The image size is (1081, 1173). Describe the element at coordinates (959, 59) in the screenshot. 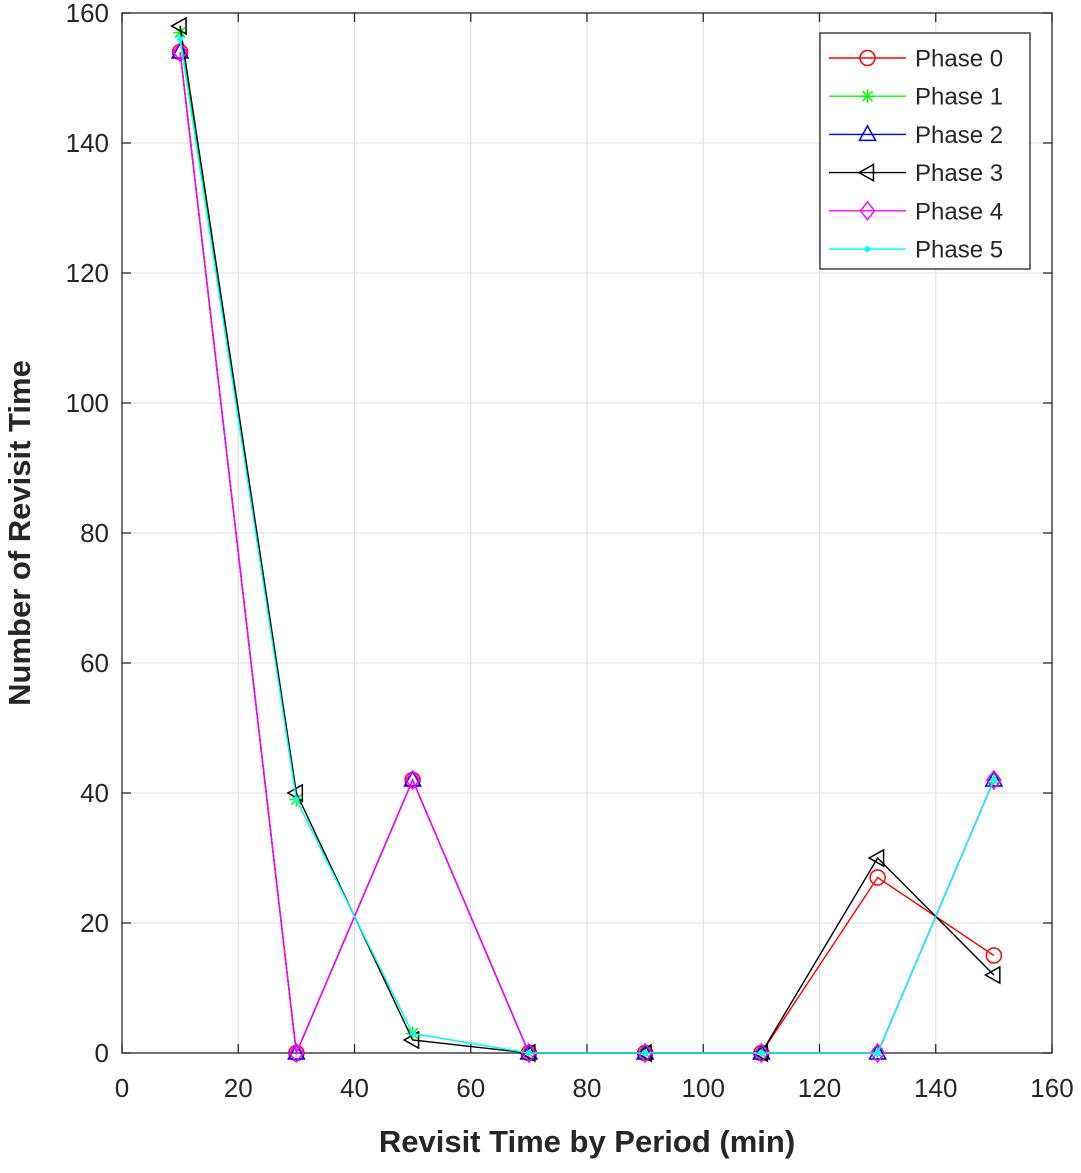

I see `legend-label: Phase 0` at that location.